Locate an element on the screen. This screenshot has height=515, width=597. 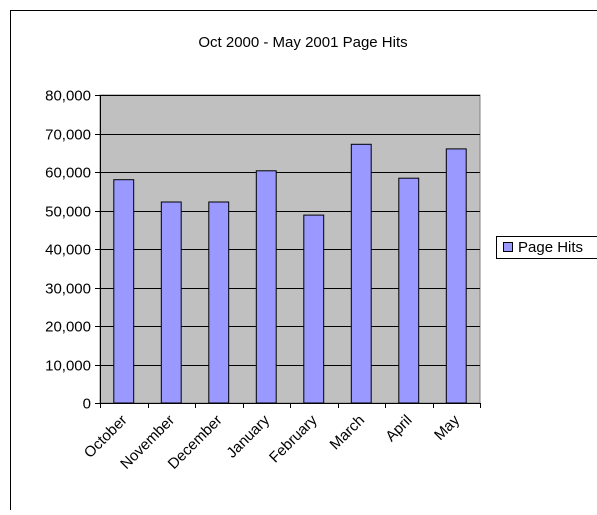
legend-swatch is located at coordinates (508, 247).